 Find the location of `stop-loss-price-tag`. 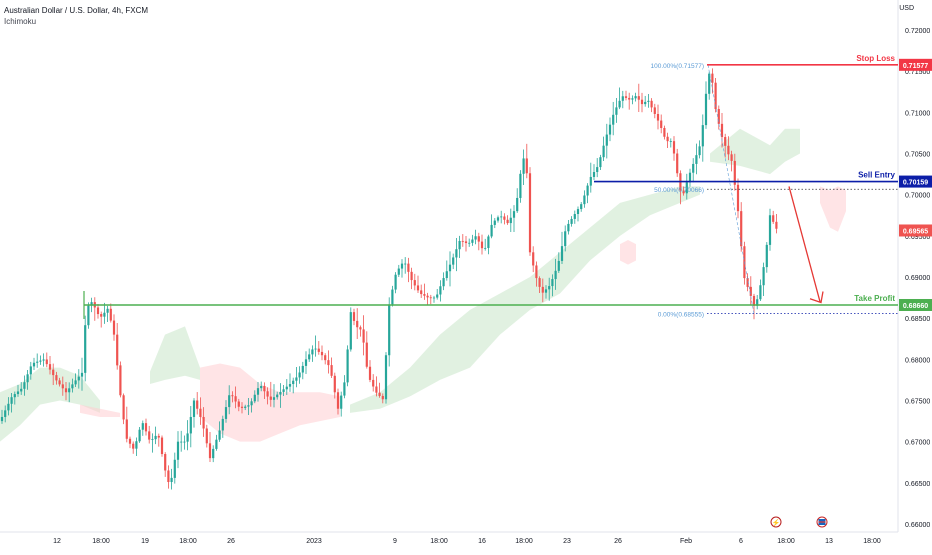

stop-loss-price-tag is located at coordinates (915, 64).